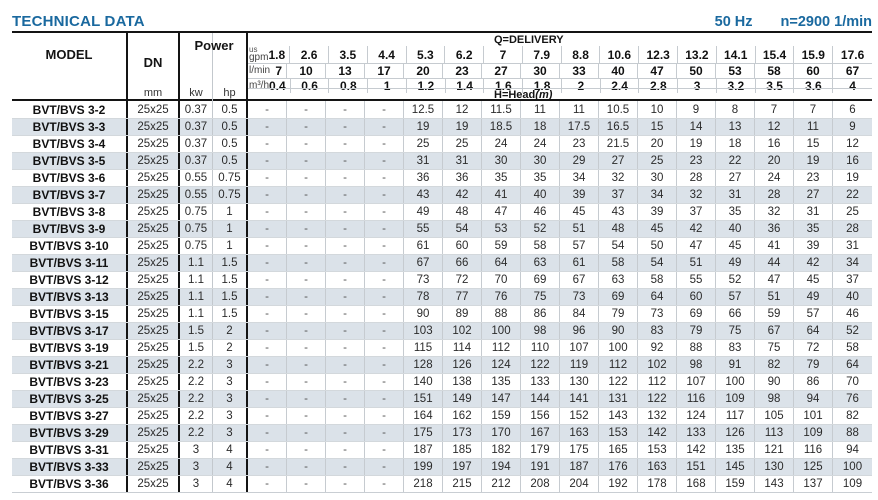 The height and width of the screenshot is (500, 878). I want to click on hp-column-header: hp, so click(230, 67).